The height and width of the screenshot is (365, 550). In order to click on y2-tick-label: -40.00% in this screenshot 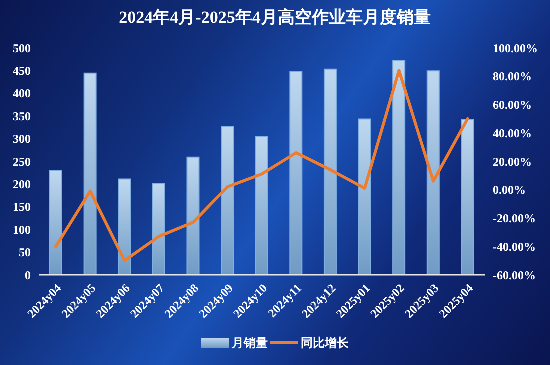, I will do `click(514, 247)`.